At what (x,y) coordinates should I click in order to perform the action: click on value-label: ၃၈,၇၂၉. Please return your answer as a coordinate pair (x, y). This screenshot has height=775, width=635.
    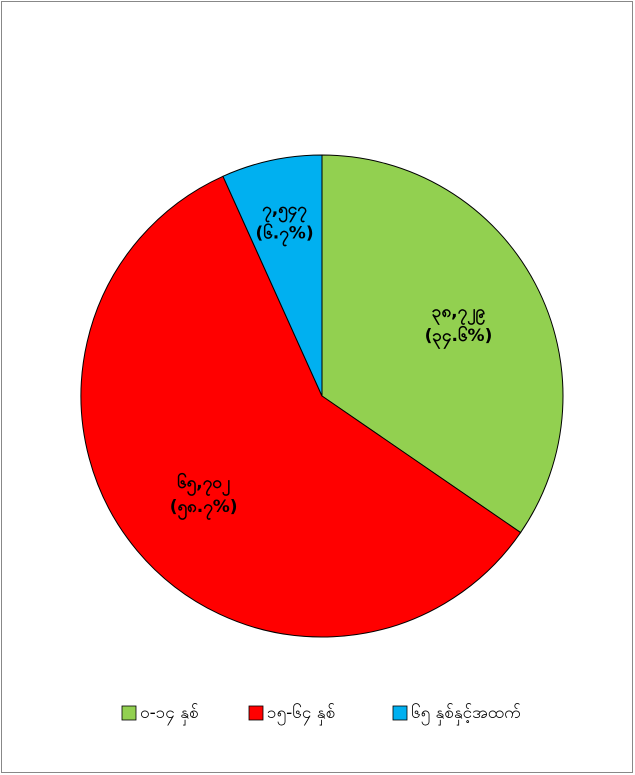
    Looking at the image, I should click on (459, 314).